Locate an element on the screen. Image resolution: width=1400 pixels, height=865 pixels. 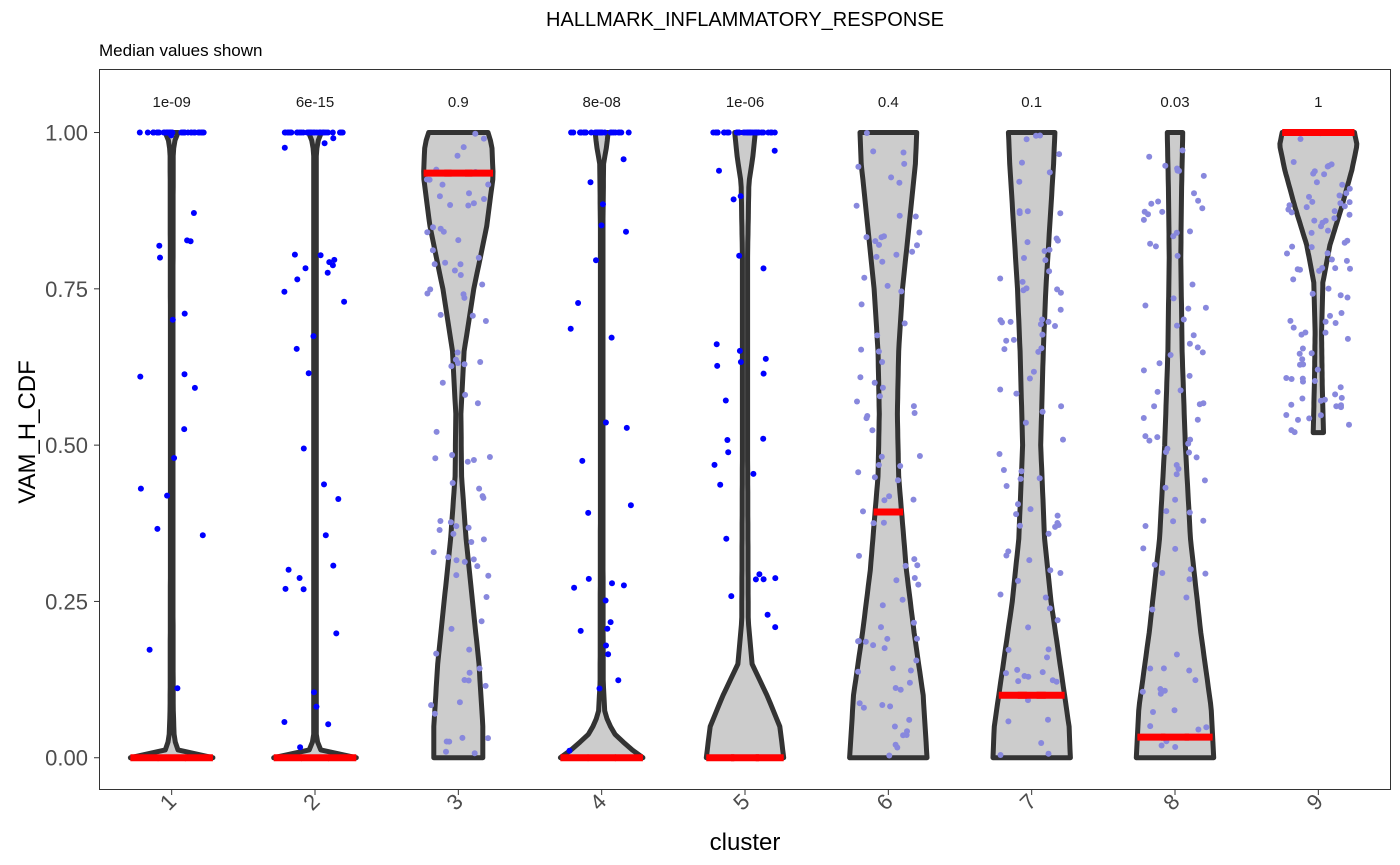
y-axis: 0.00 0.25 0.50 0.75 1.00 is located at coordinates (72, 446).